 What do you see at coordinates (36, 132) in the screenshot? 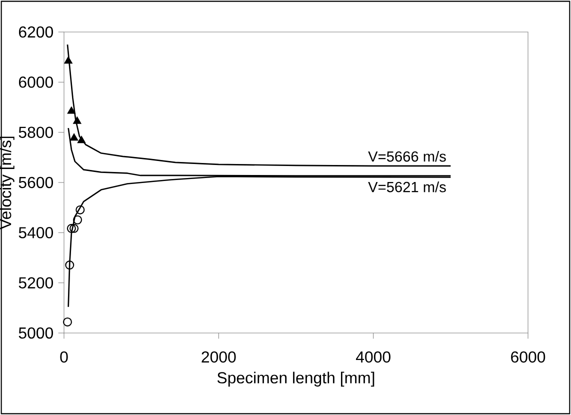
I see `y-tick-label: 5800` at bounding box center [36, 132].